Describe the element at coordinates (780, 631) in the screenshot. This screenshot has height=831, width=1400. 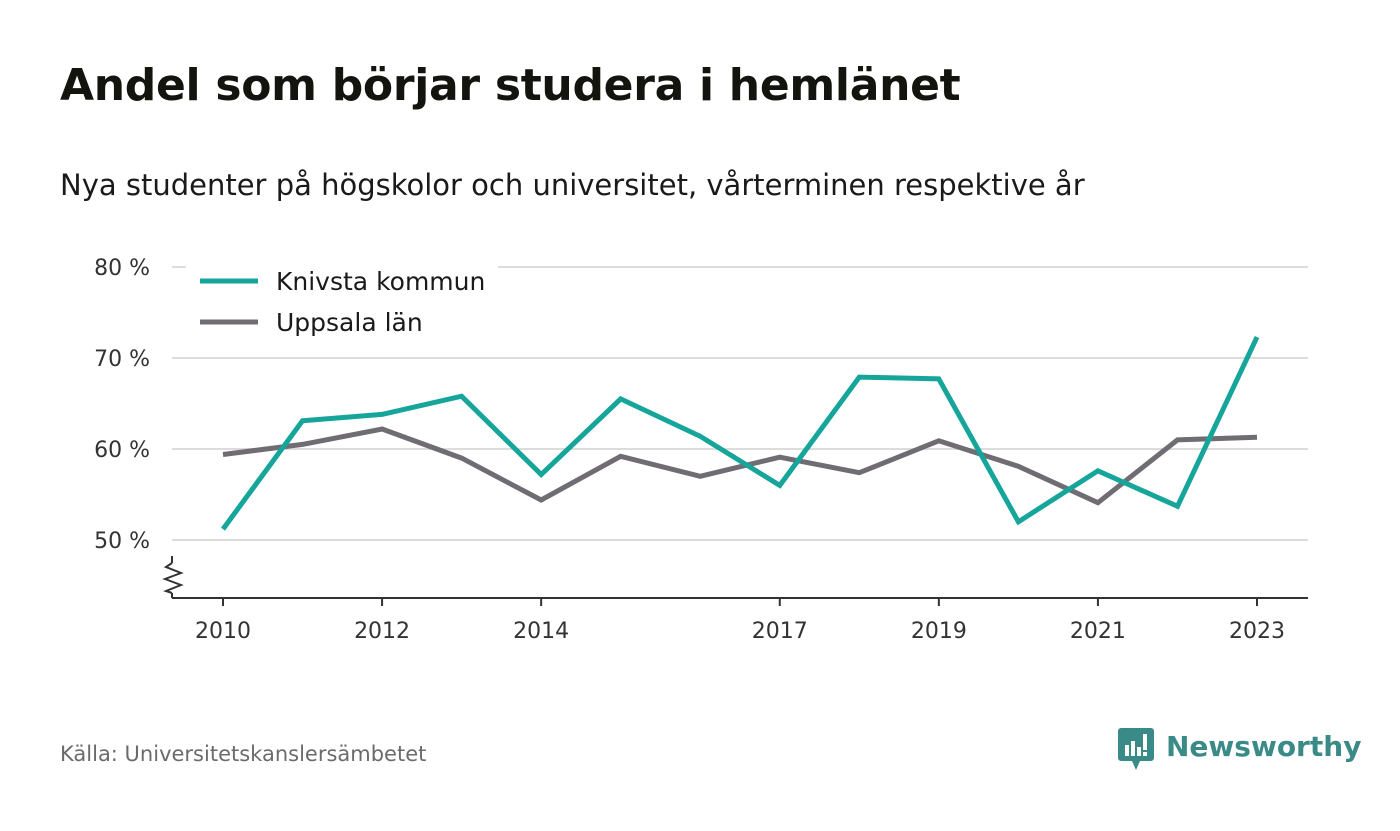
I see `x-tick-label: 2017` at that location.